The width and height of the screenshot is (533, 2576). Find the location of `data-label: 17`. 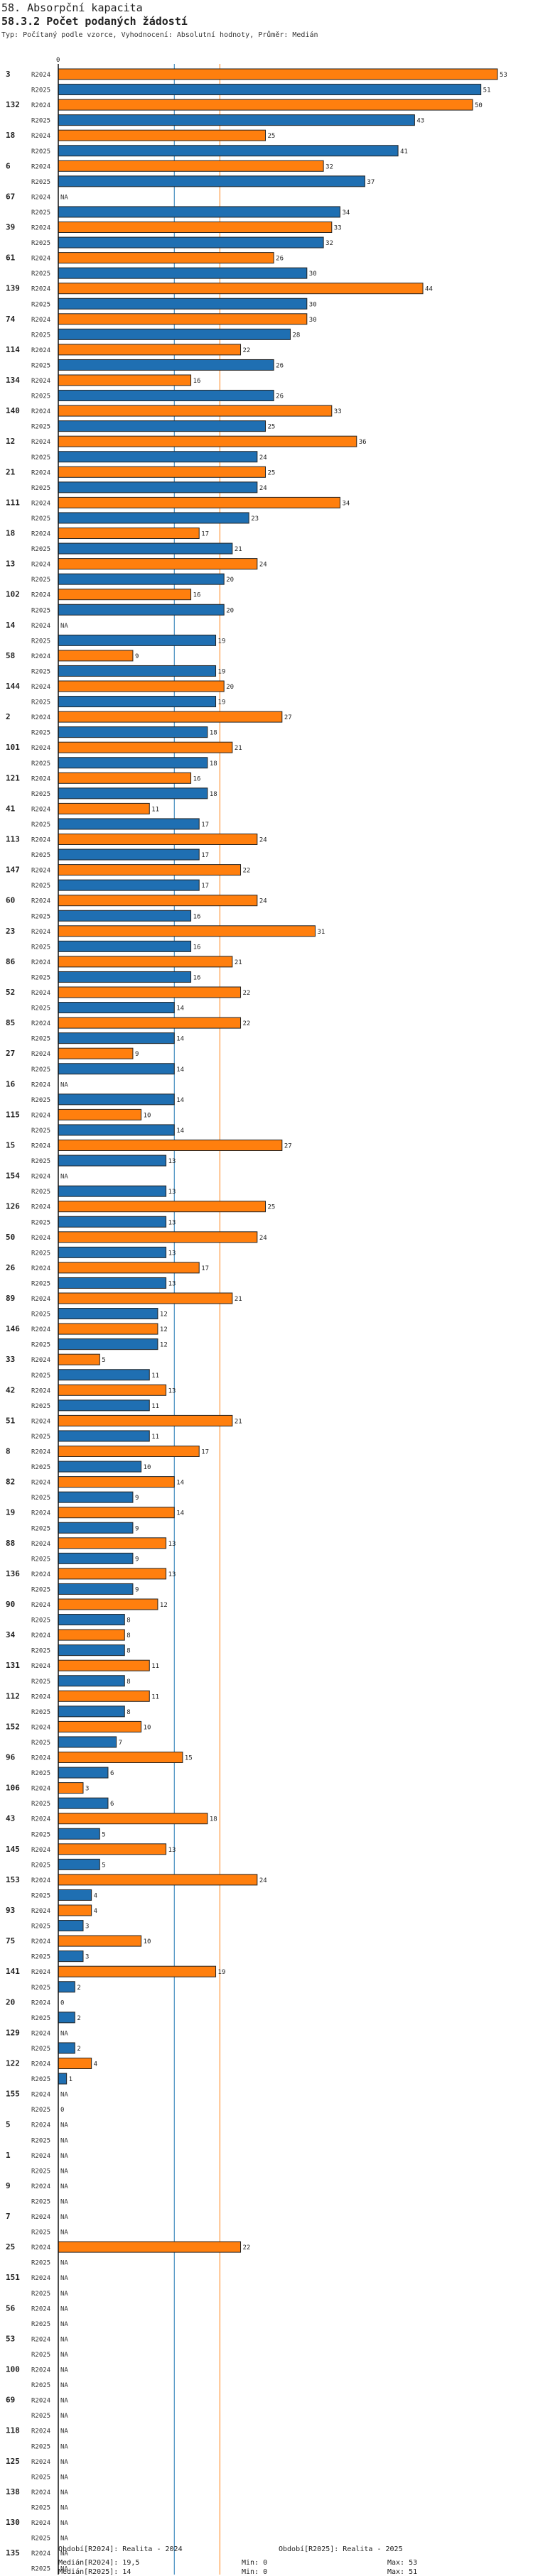

data-label: 17 is located at coordinates (205, 825).